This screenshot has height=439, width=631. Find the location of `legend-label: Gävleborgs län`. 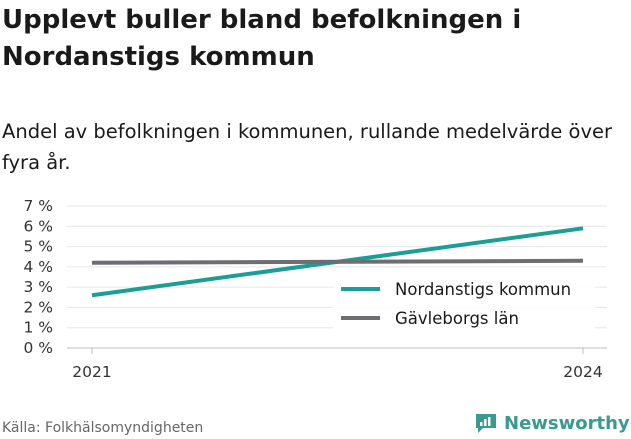

legend-label: Gävleborgs län is located at coordinates (457, 318).